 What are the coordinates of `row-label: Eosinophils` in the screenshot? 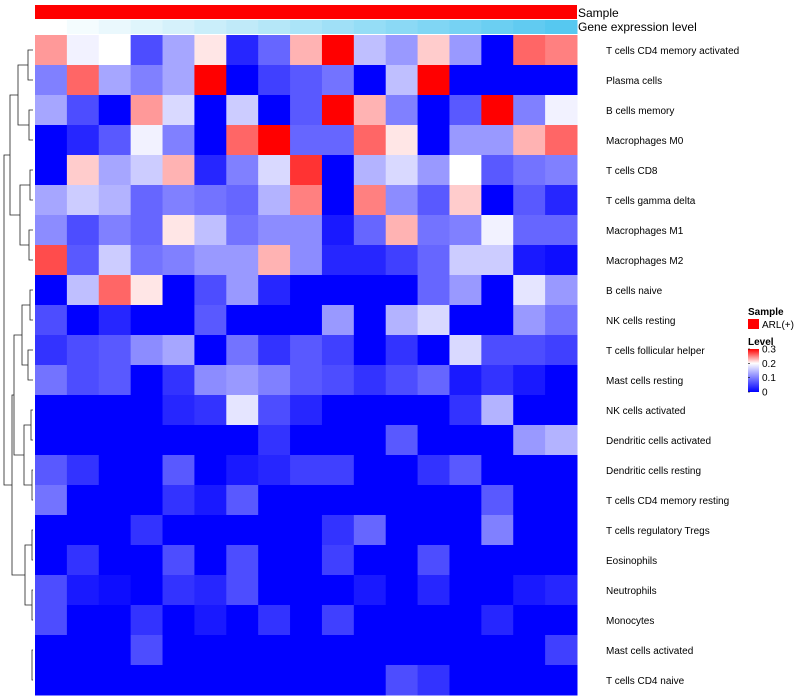 It's located at (631, 561).